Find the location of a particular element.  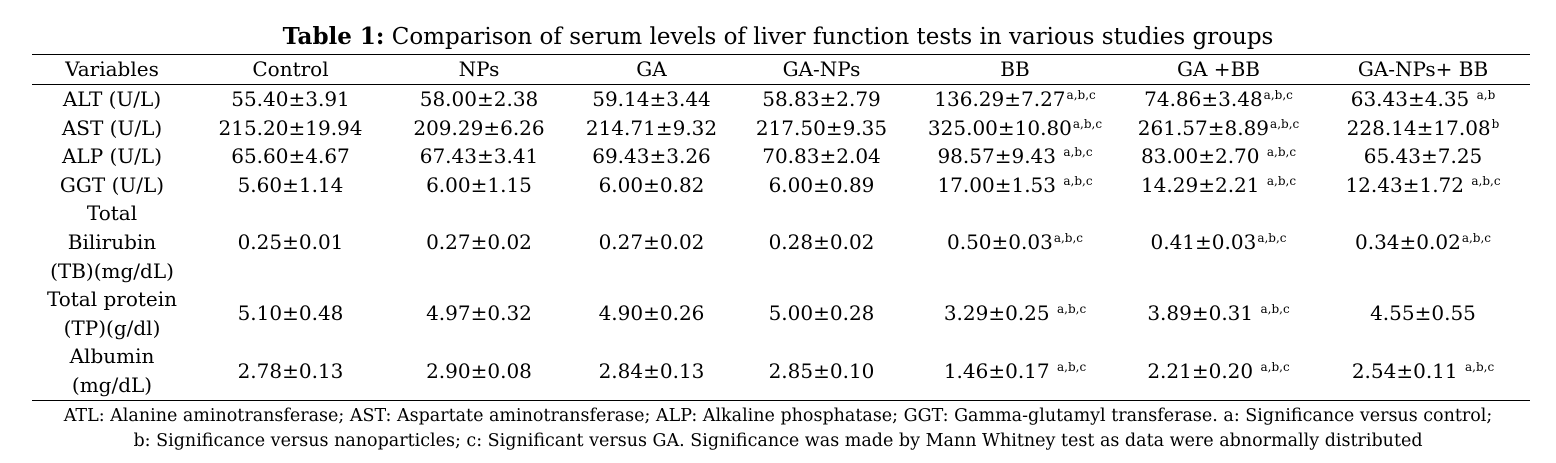

variable-cell: AST (U/L) is located at coordinates (112, 128).